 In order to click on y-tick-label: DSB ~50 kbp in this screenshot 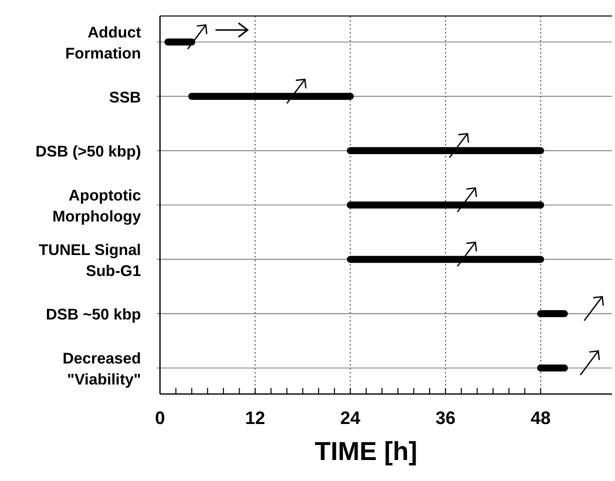, I will do `click(93, 315)`.